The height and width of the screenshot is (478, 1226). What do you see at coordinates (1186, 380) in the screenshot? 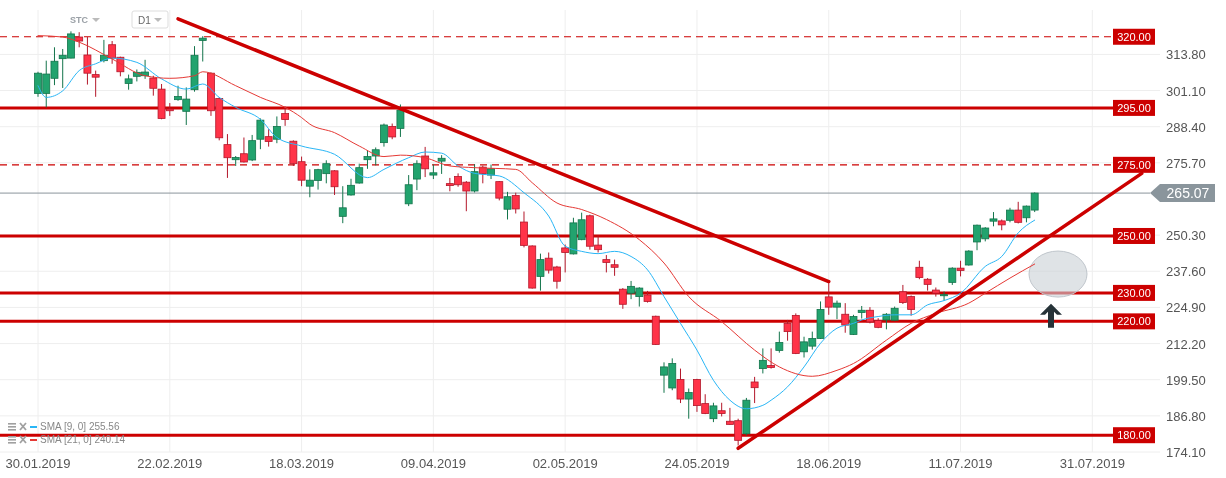
I see `y-tick-label: 199.50` at bounding box center [1186, 380].